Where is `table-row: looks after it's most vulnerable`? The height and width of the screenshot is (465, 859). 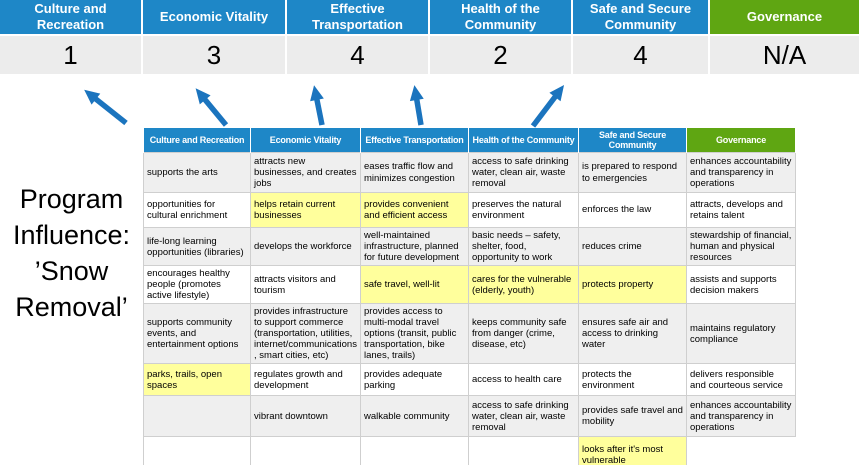 table-row: looks after it's most vulnerable is located at coordinates (469, 450).